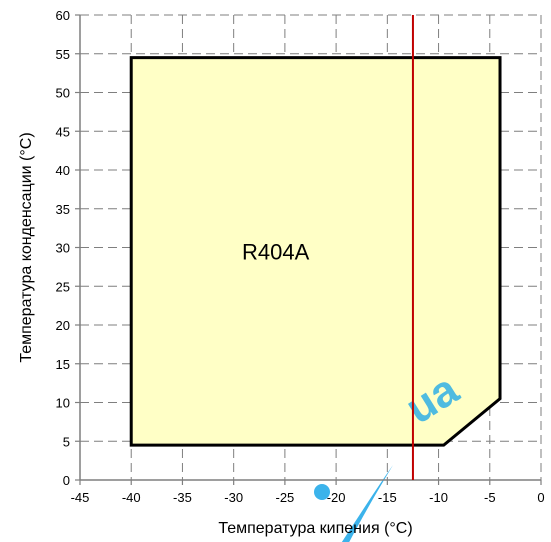 The height and width of the screenshot is (542, 551). Describe the element at coordinates (63, 54) in the screenshot. I see `y-tick-label: 55` at that location.